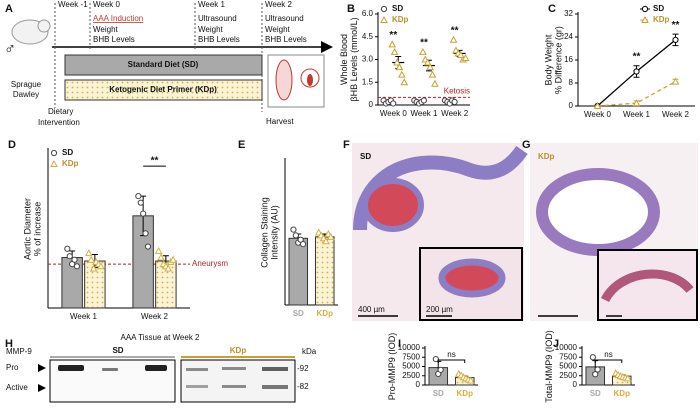 This screenshot has width=700, height=408. What do you see at coordinates (344, 59) in the screenshot?
I see `y-axis-label: Whole Blood` at bounding box center [344, 59].